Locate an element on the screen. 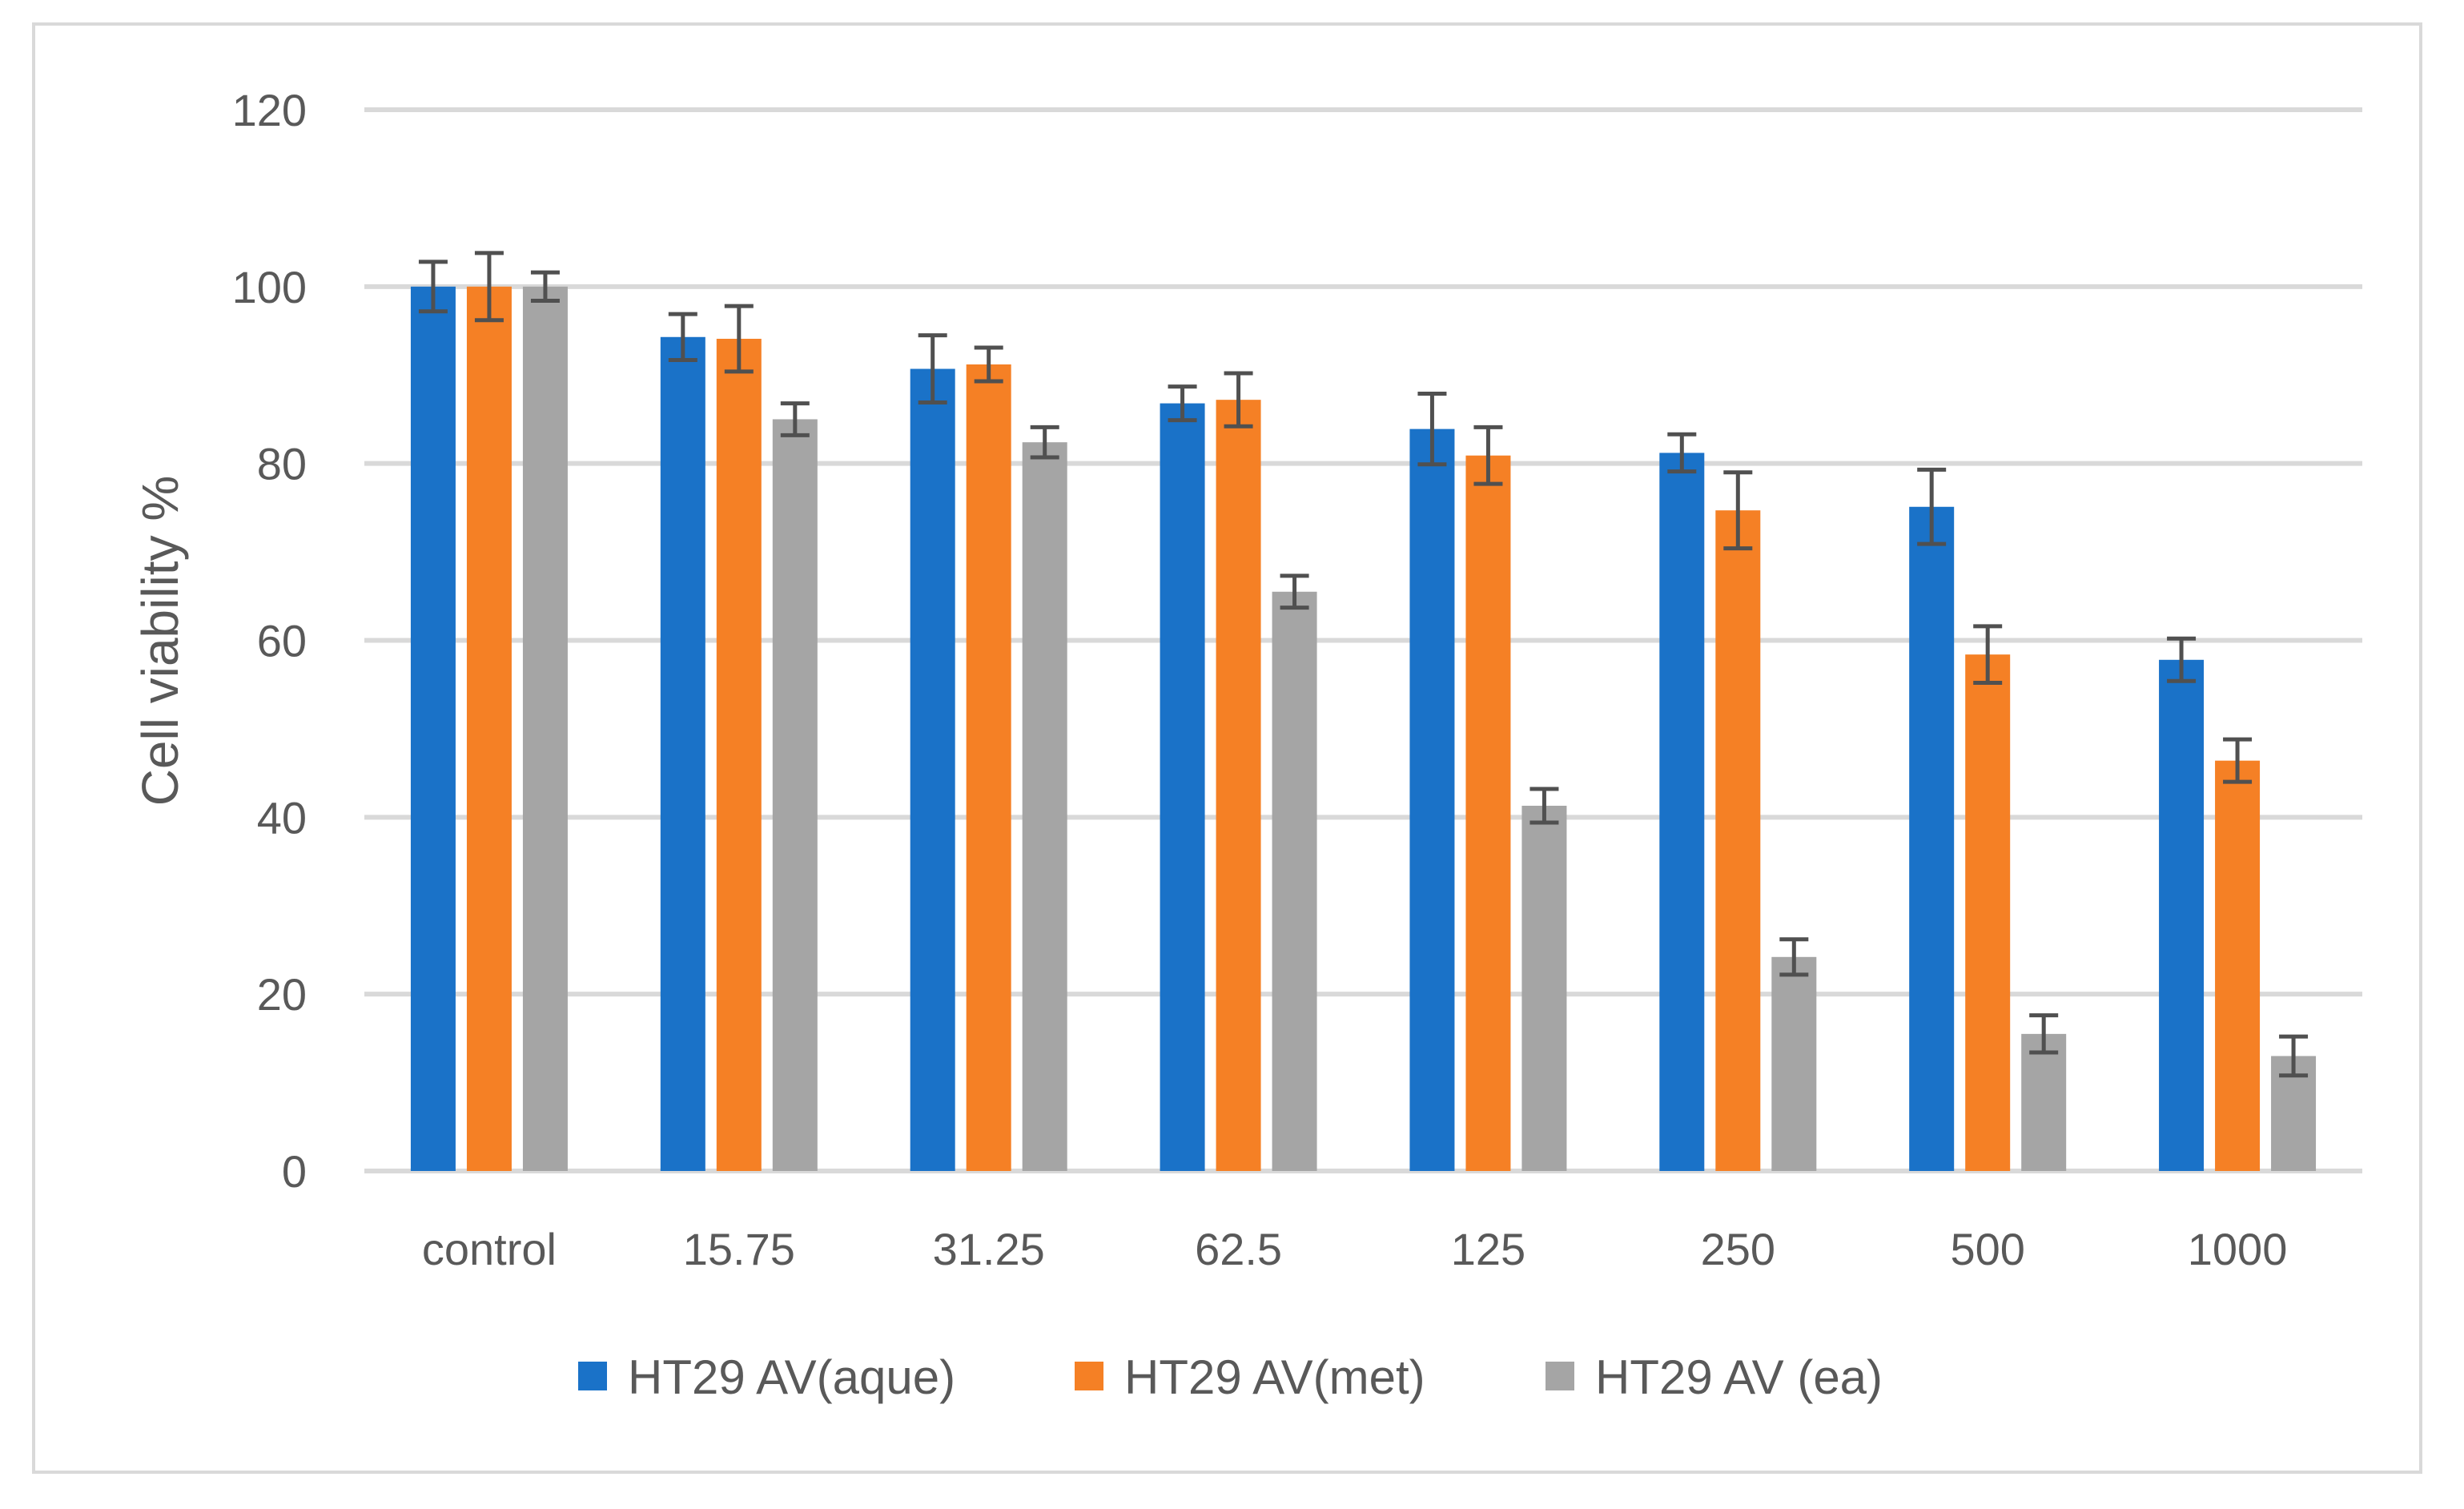 The height and width of the screenshot is (1509, 2464). legend-item: HT29 AV(aque) is located at coordinates (766, 1377).